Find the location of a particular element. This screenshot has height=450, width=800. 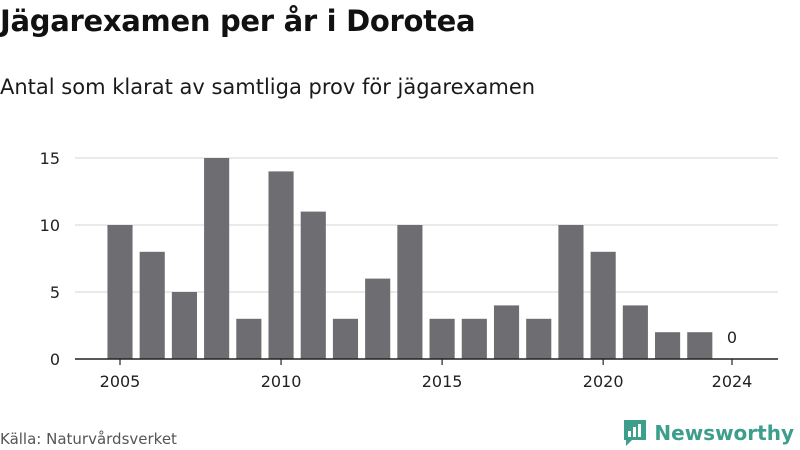

newsworthy-logo-icon is located at coordinates (635, 433).